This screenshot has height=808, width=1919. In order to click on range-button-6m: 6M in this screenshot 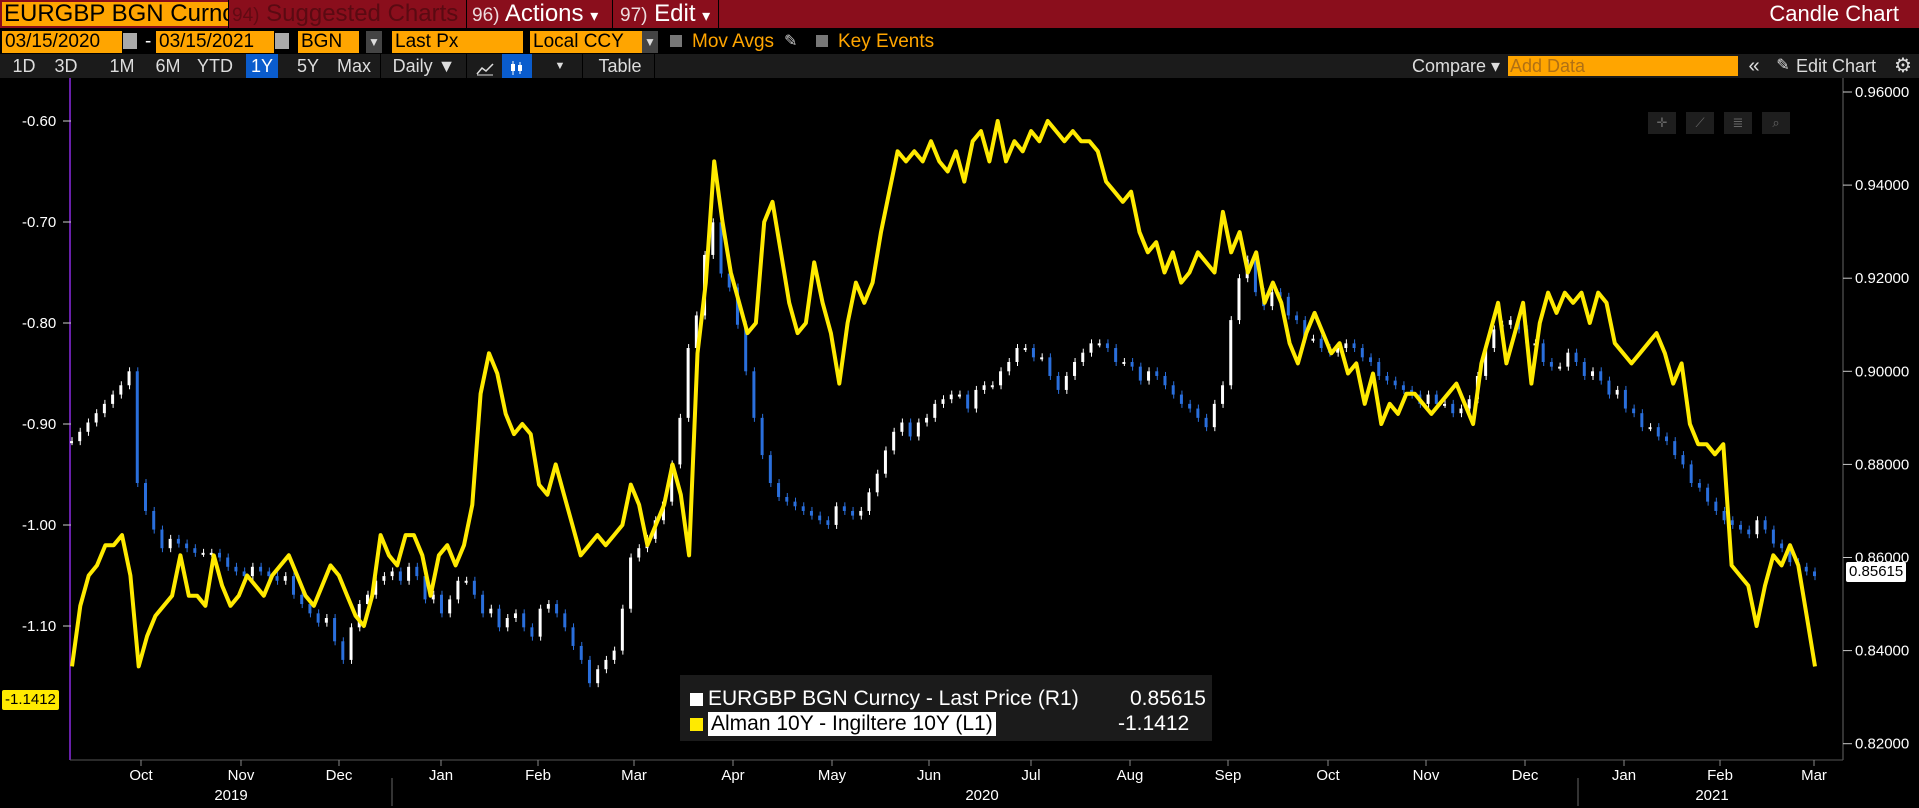, I will do `click(168, 66)`.